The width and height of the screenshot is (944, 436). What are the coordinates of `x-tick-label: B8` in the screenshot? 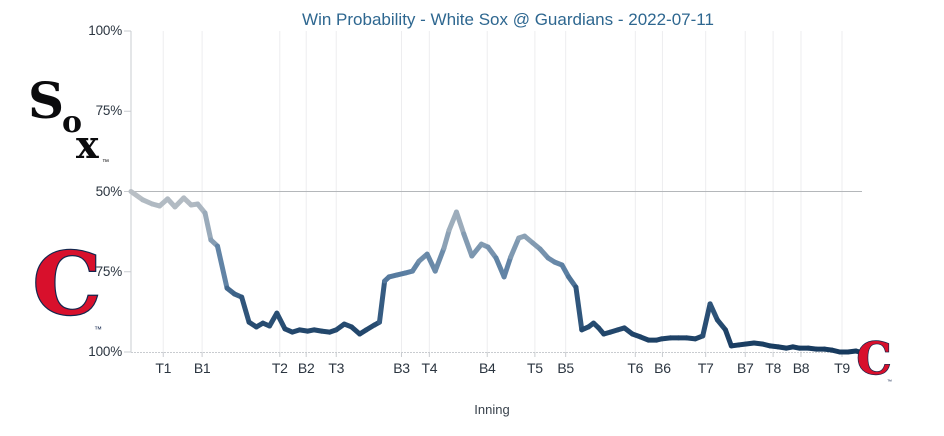 It's located at (801, 368).